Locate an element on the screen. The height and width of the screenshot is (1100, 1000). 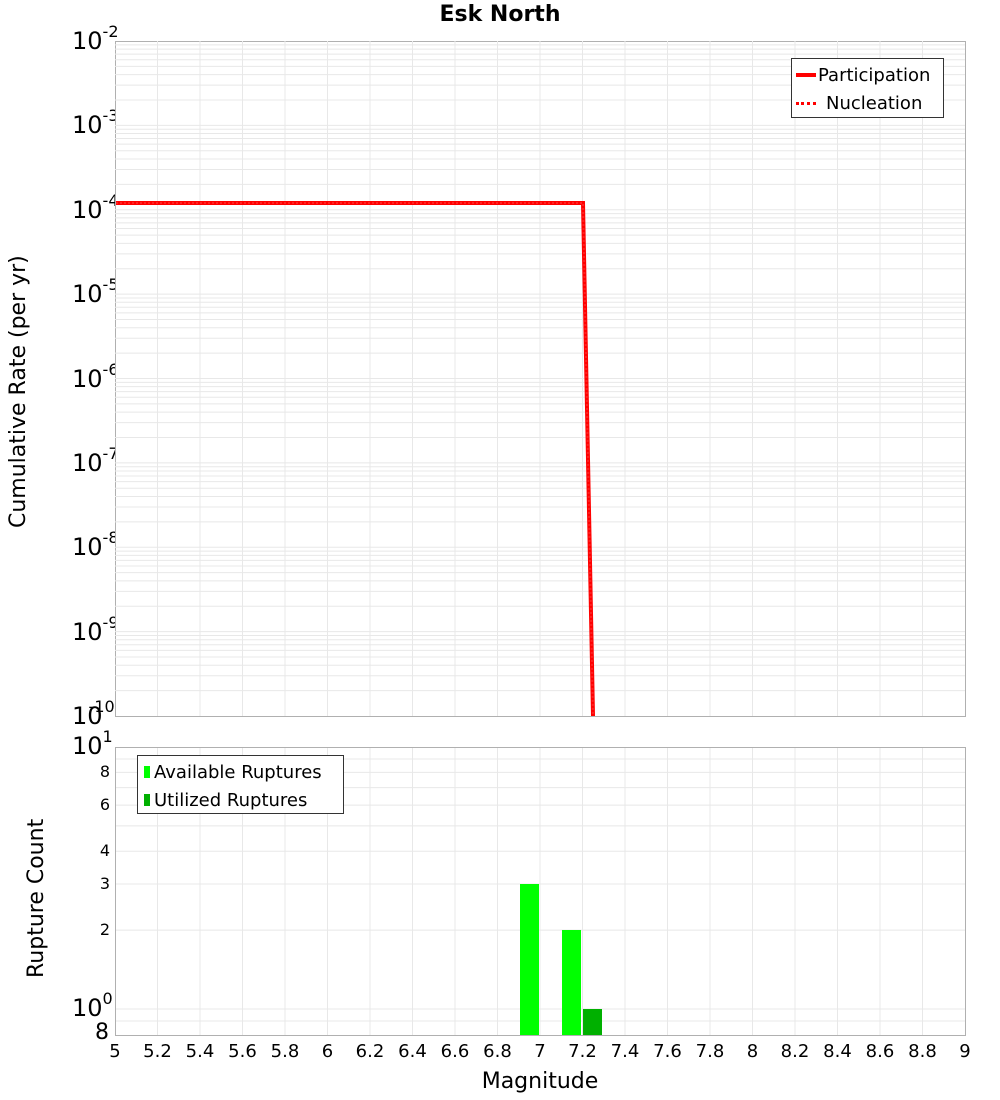
x-tick: 5.4 is located at coordinates (200, 1051).